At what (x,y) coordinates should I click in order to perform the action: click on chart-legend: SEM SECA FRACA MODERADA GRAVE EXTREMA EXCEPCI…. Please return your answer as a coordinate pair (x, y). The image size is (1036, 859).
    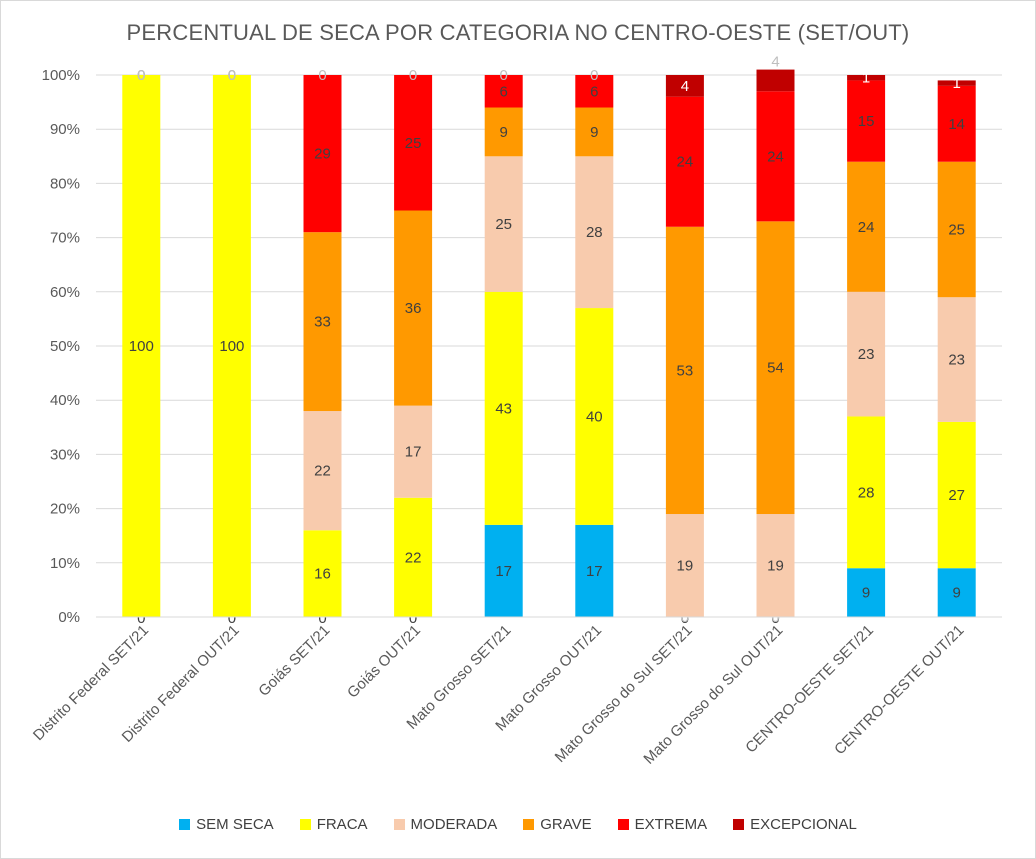
    Looking at the image, I should click on (518, 824).